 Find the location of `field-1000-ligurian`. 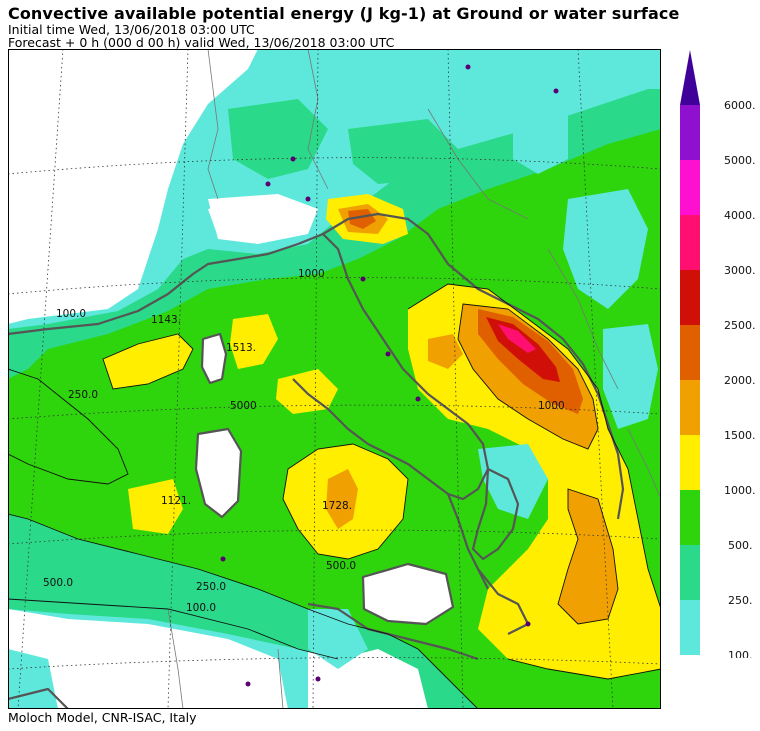

field-1000-ligurian is located at coordinates (148, 361).